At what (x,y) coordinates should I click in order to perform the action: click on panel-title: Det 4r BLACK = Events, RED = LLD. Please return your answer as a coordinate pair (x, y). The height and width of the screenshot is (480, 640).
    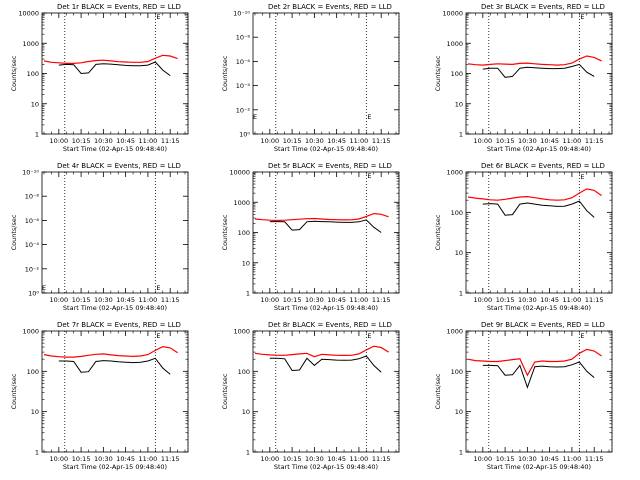
    Looking at the image, I should click on (119, 166).